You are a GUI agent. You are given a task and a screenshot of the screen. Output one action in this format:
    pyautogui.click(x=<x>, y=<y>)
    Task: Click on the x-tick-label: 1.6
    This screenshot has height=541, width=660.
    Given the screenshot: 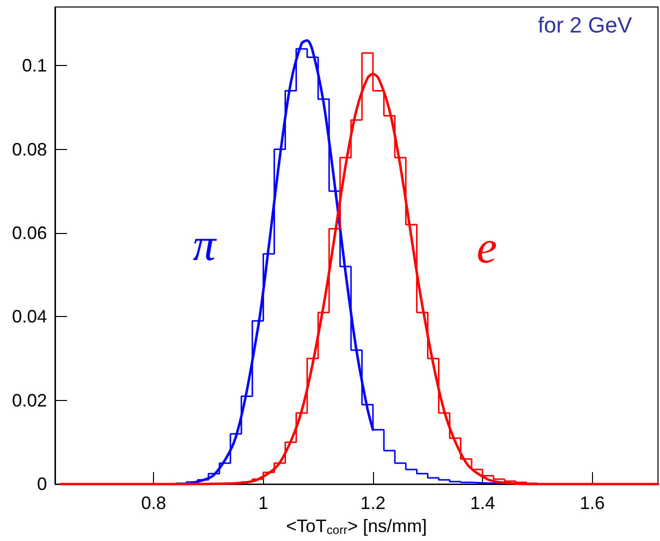 What is the action you would take?
    pyautogui.click(x=592, y=503)
    